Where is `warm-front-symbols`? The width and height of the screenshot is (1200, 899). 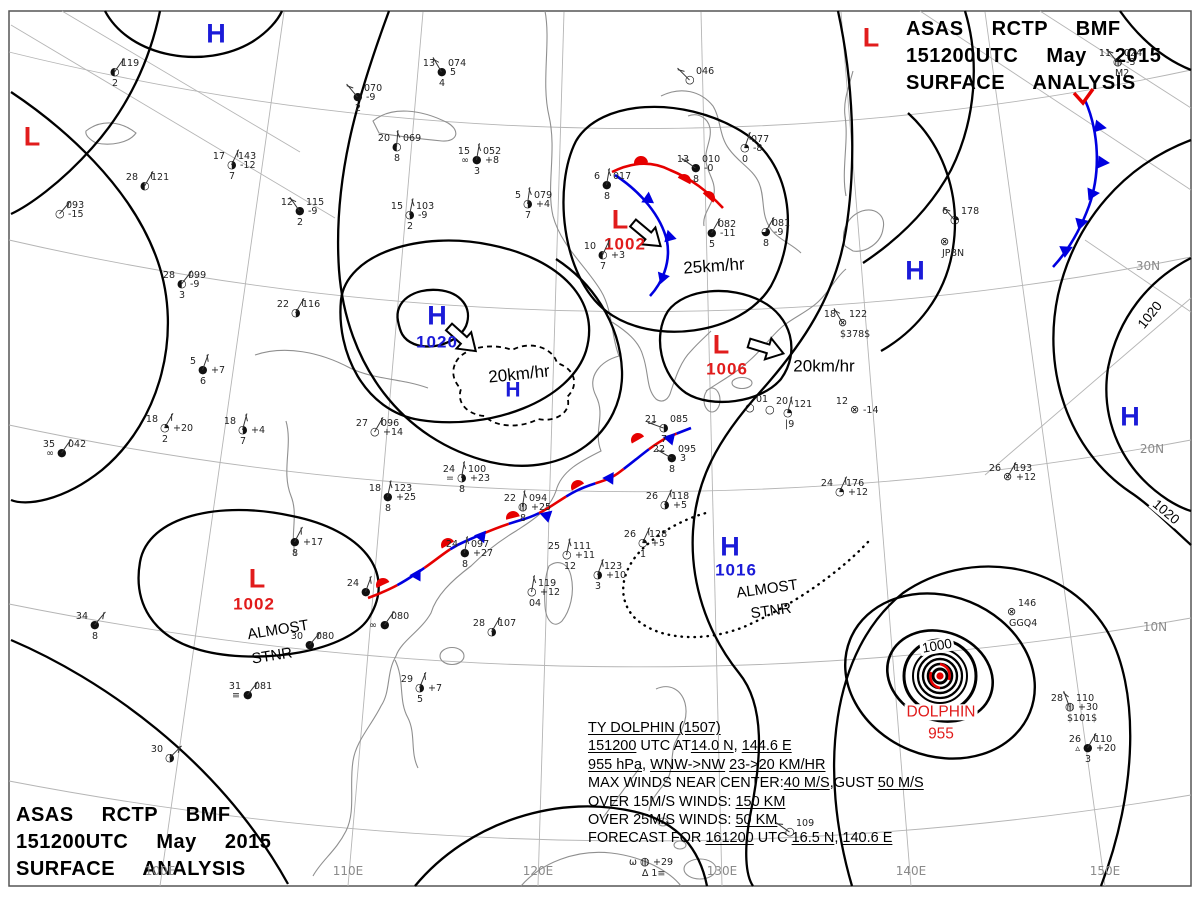
warm-front-symbols is located at coordinates (510, 510).